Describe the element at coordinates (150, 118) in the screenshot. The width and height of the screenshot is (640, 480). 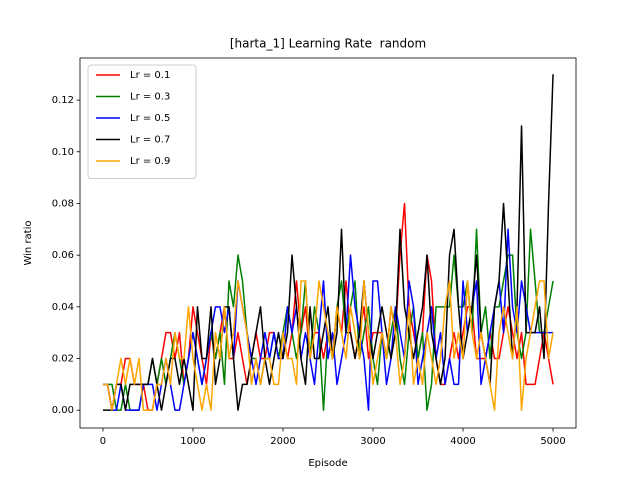
I see `legend-label: Lr = 0.5` at that location.